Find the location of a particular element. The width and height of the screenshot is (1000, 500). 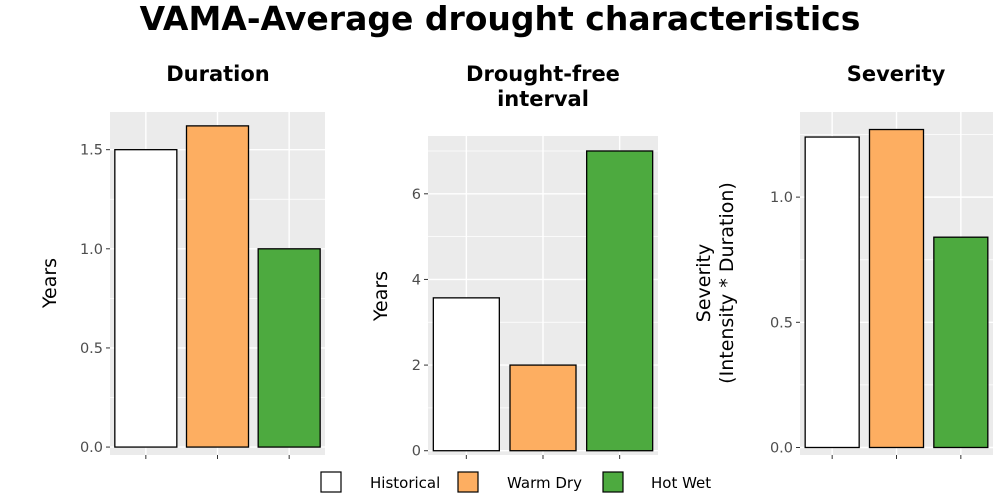

y-tick-label: 6 is located at coordinates (416, 195).